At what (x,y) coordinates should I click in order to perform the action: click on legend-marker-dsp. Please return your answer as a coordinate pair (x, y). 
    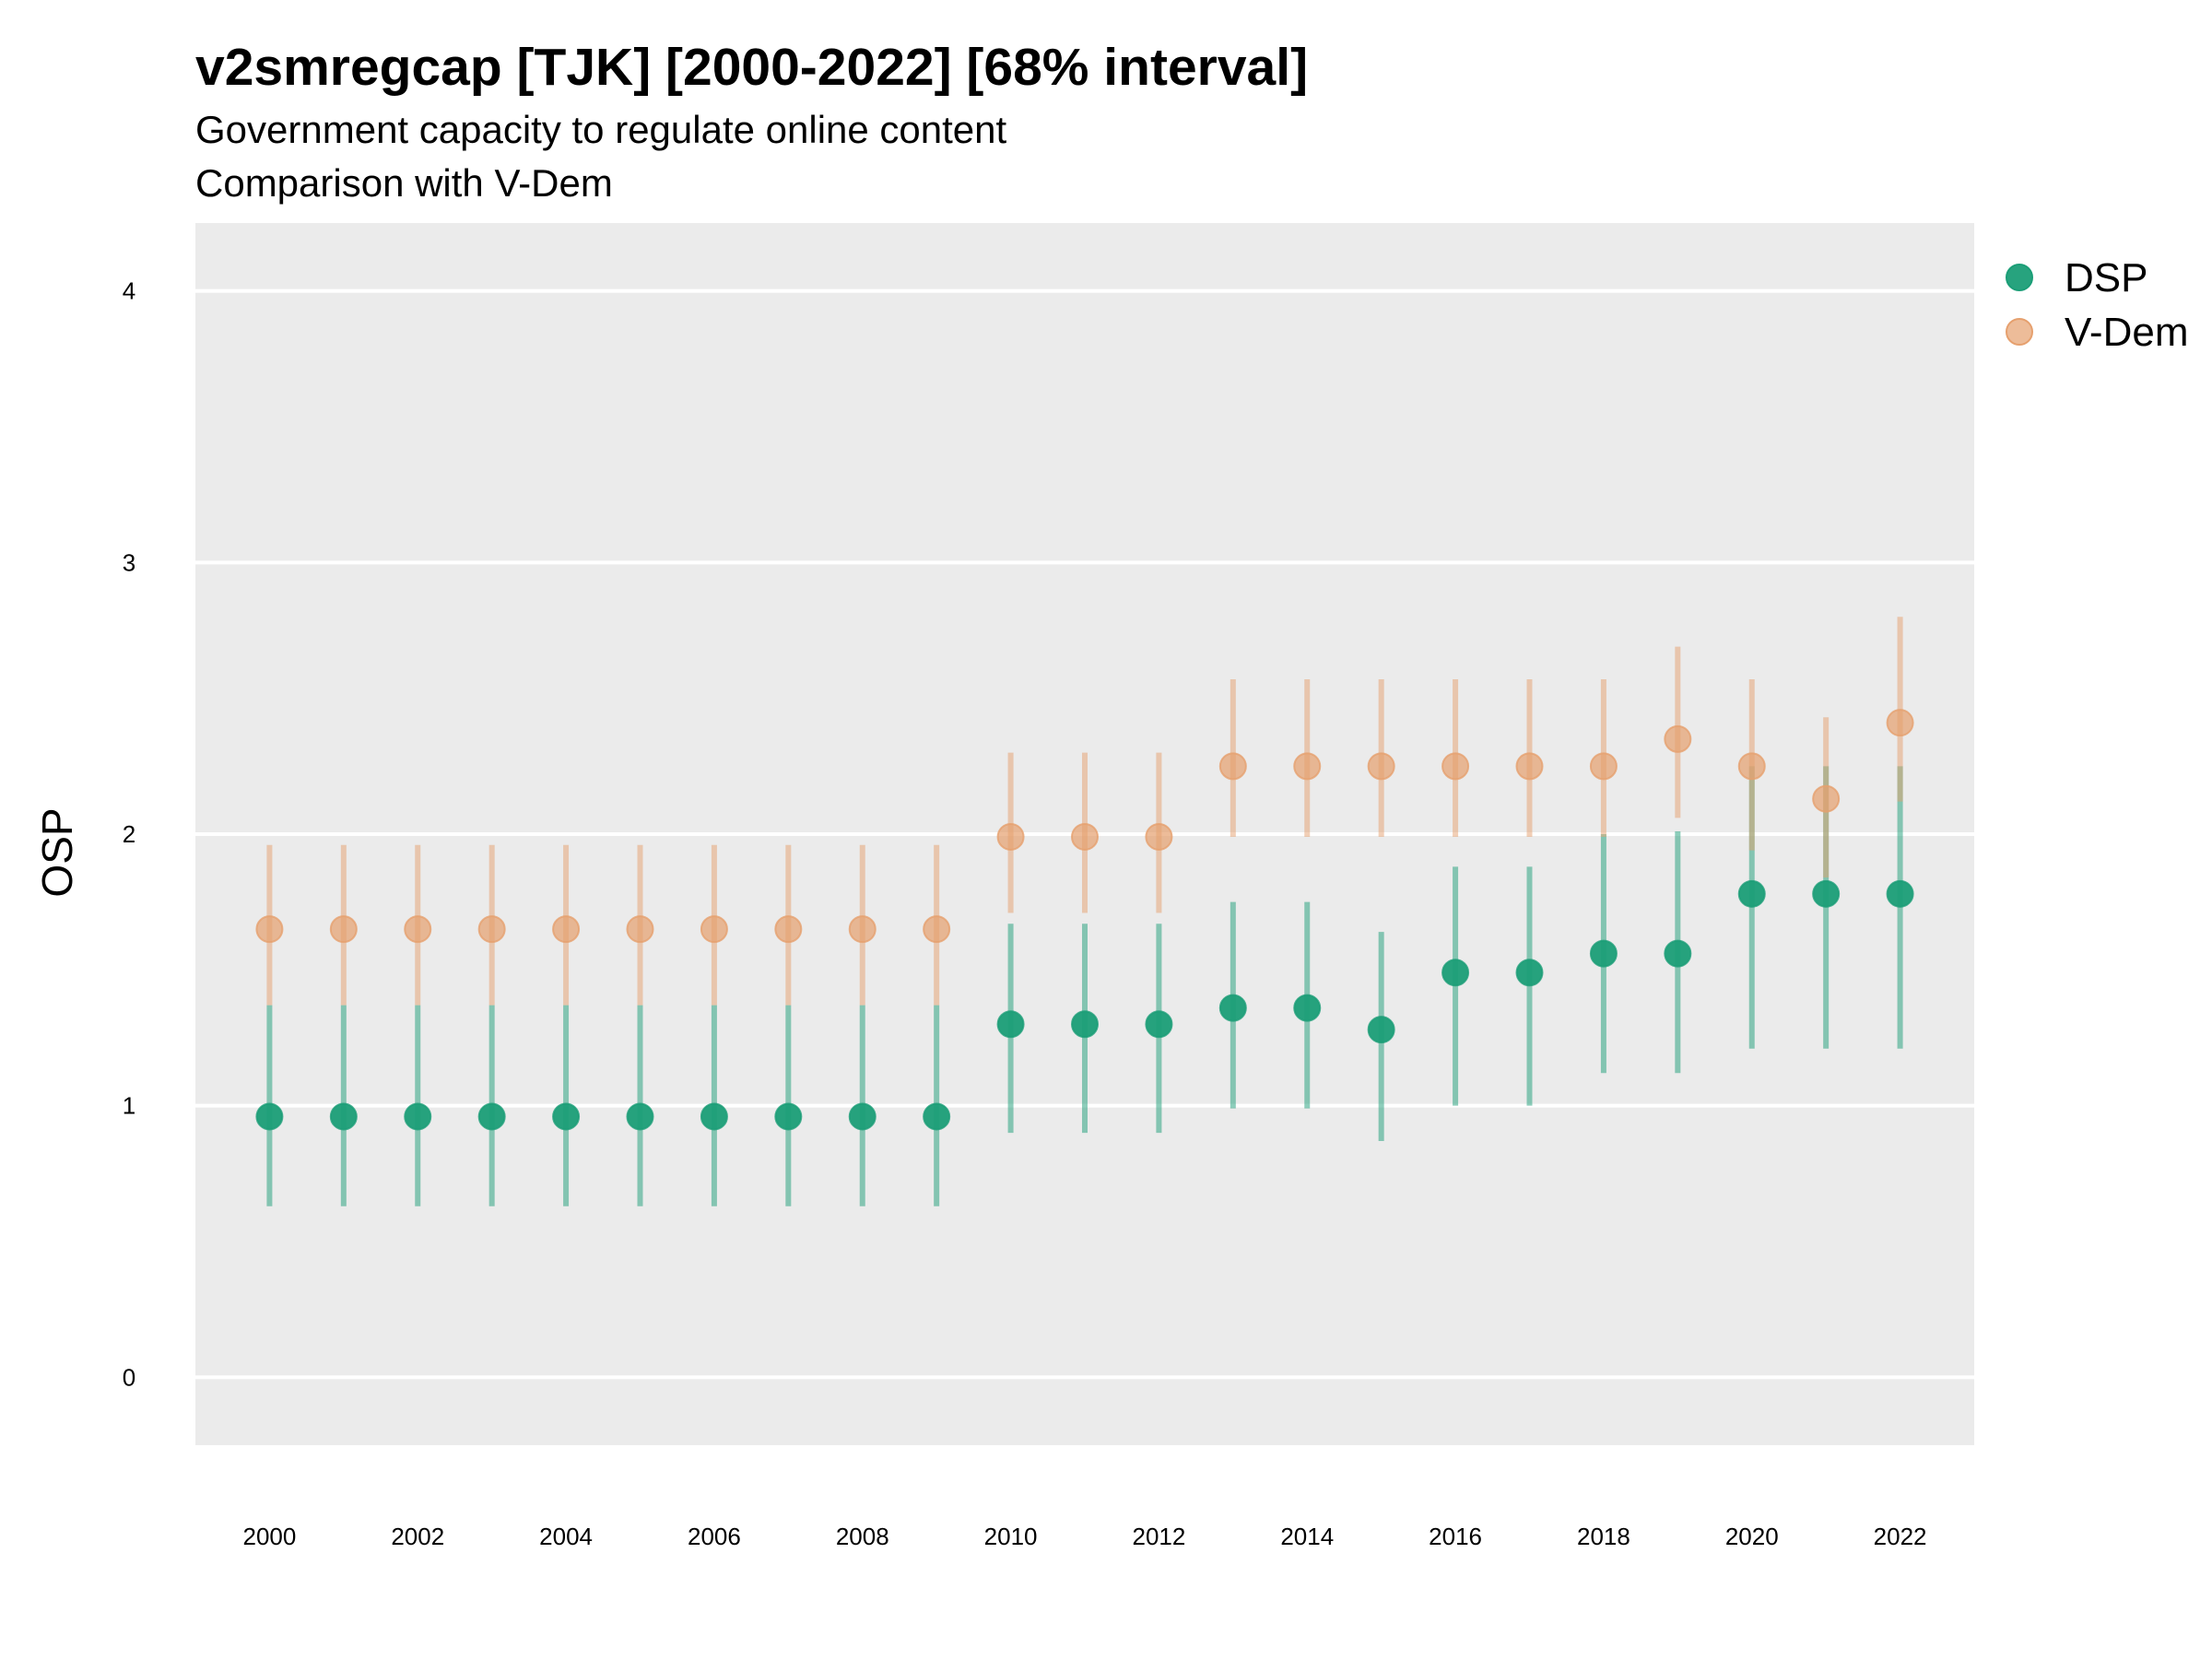
    Looking at the image, I should click on (2019, 277).